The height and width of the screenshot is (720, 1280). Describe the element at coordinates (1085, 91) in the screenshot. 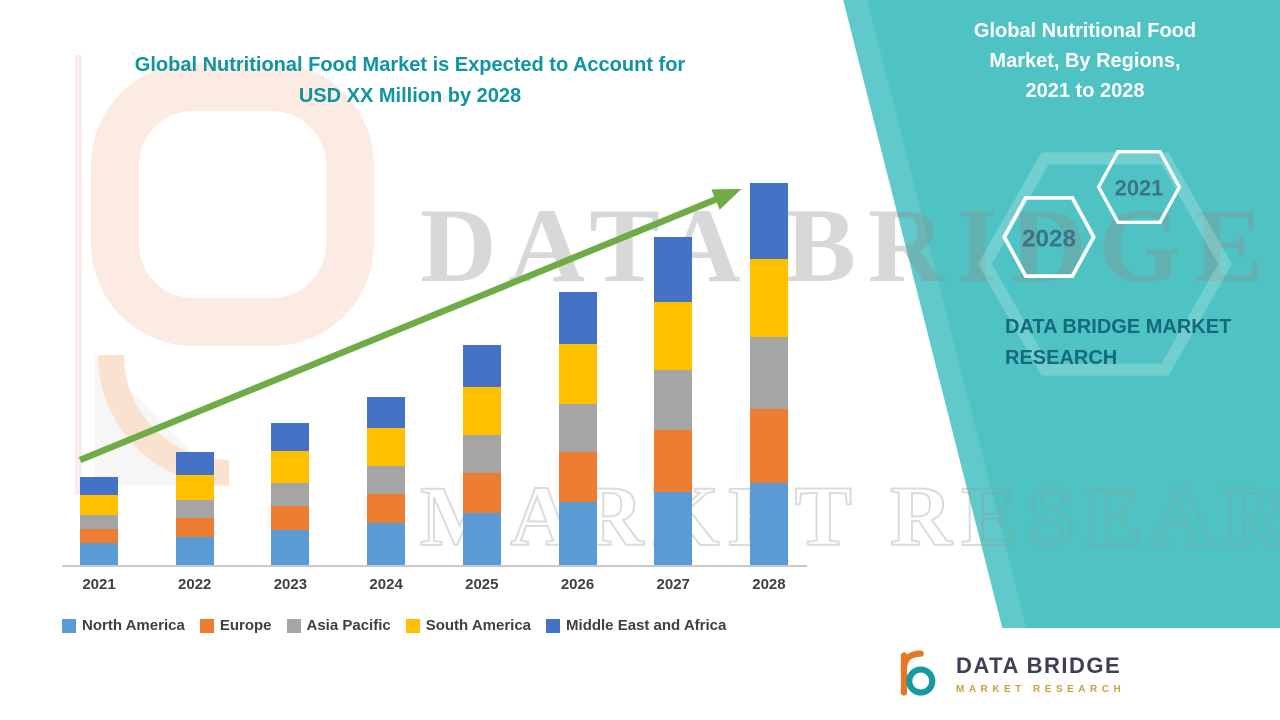

I see `right-title-line3: 2021 to 2028` at that location.